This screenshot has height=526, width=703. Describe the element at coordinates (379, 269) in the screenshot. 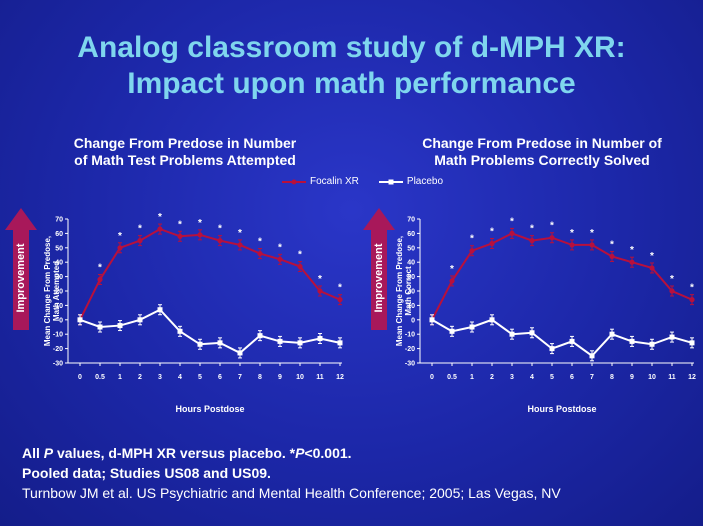

I see `improvement-arrow-right: Improvement` at that location.